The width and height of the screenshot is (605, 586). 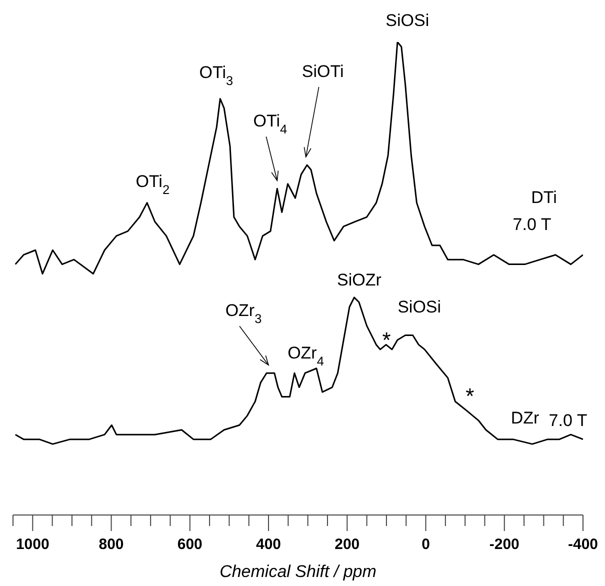 I want to click on x-tick-label: 200, so click(x=347, y=544).